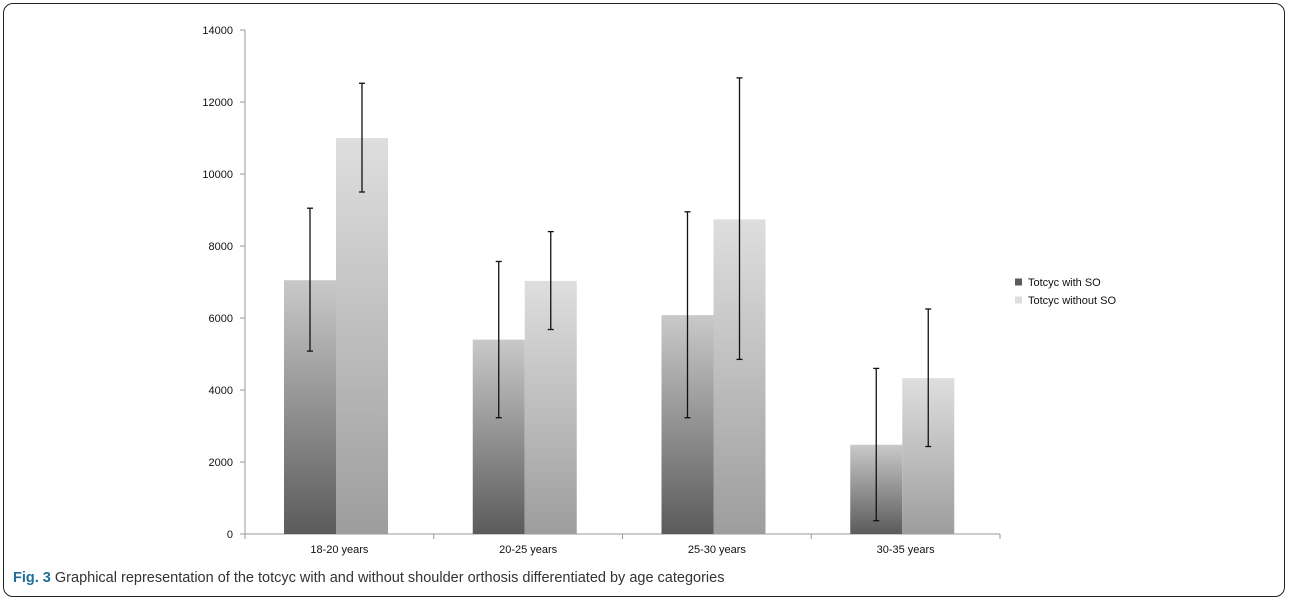 Image resolution: width=1290 pixels, height=603 pixels. What do you see at coordinates (1064, 283) in the screenshot?
I see `legend-label-0: Totcyc with SO` at bounding box center [1064, 283].